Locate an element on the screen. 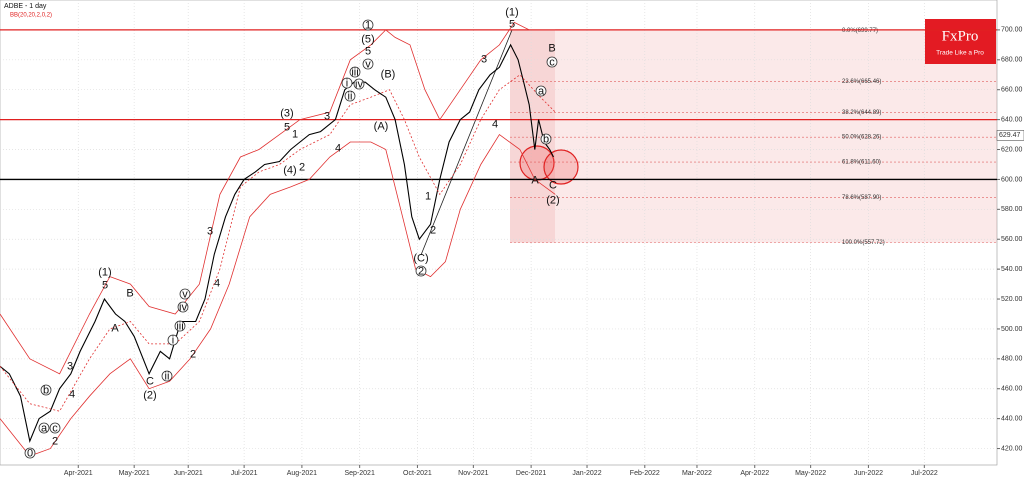  y-tick-label: 580.00 is located at coordinates (1012, 209).